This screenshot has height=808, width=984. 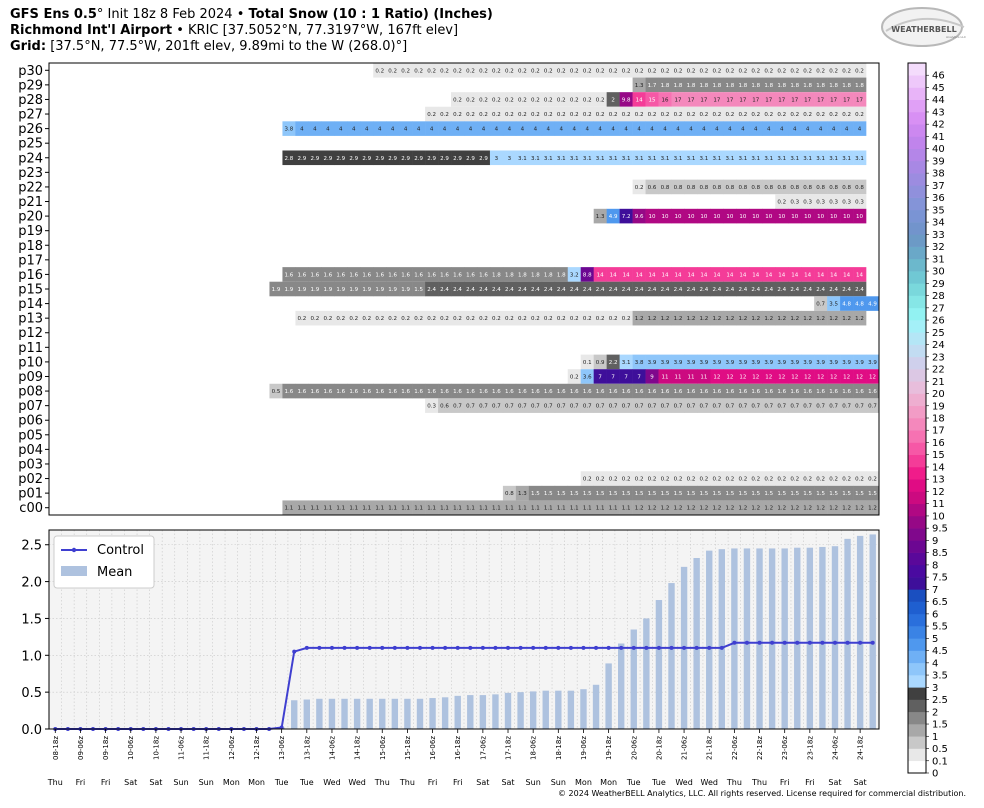 I want to click on cell-value: 3.8, so click(x=639, y=363).